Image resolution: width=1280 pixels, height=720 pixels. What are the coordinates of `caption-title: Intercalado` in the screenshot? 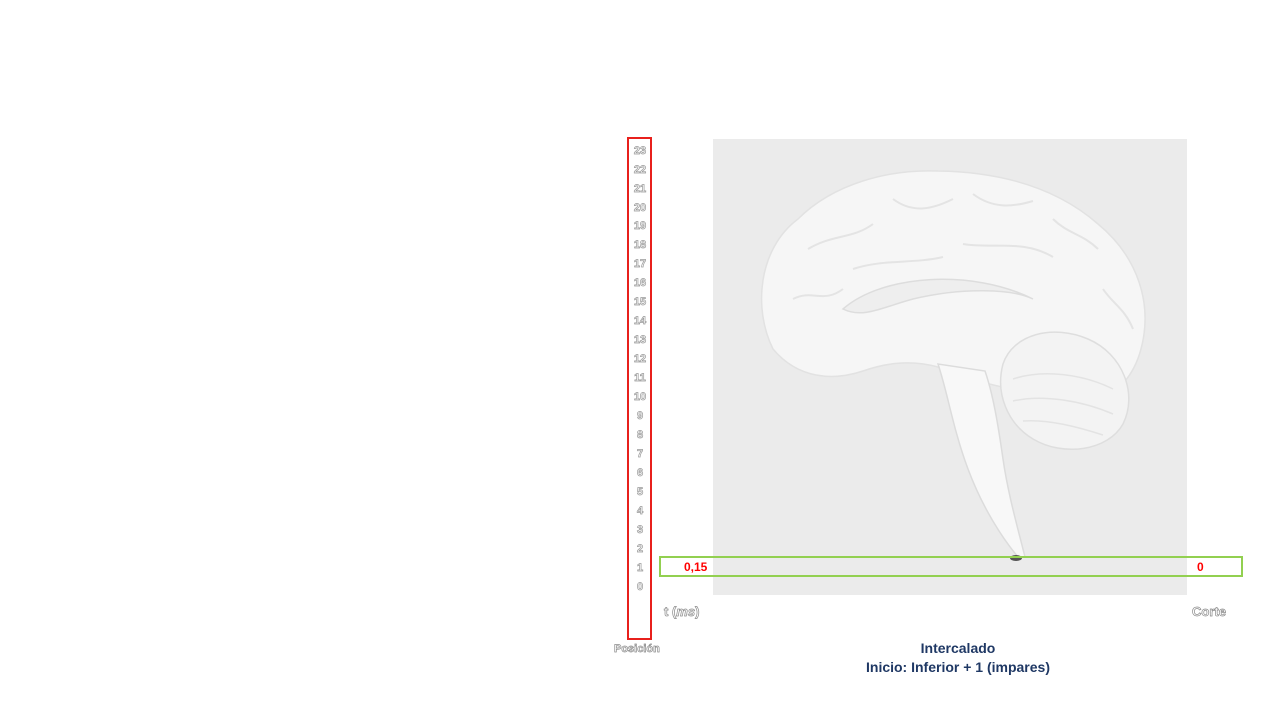 It's located at (958, 648).